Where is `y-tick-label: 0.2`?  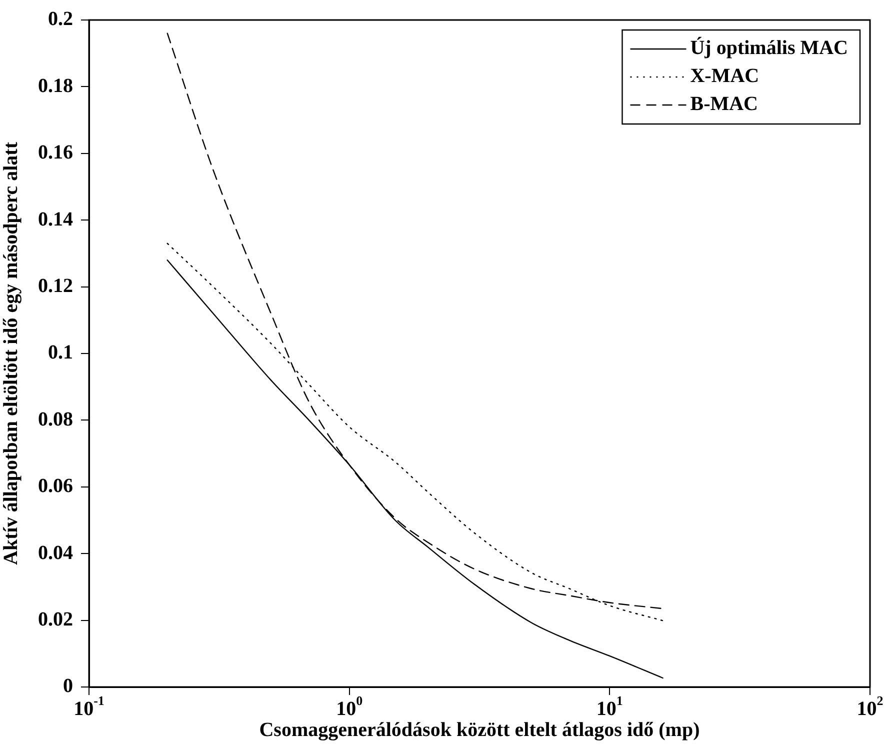
y-tick-label: 0.2 is located at coordinates (60, 19).